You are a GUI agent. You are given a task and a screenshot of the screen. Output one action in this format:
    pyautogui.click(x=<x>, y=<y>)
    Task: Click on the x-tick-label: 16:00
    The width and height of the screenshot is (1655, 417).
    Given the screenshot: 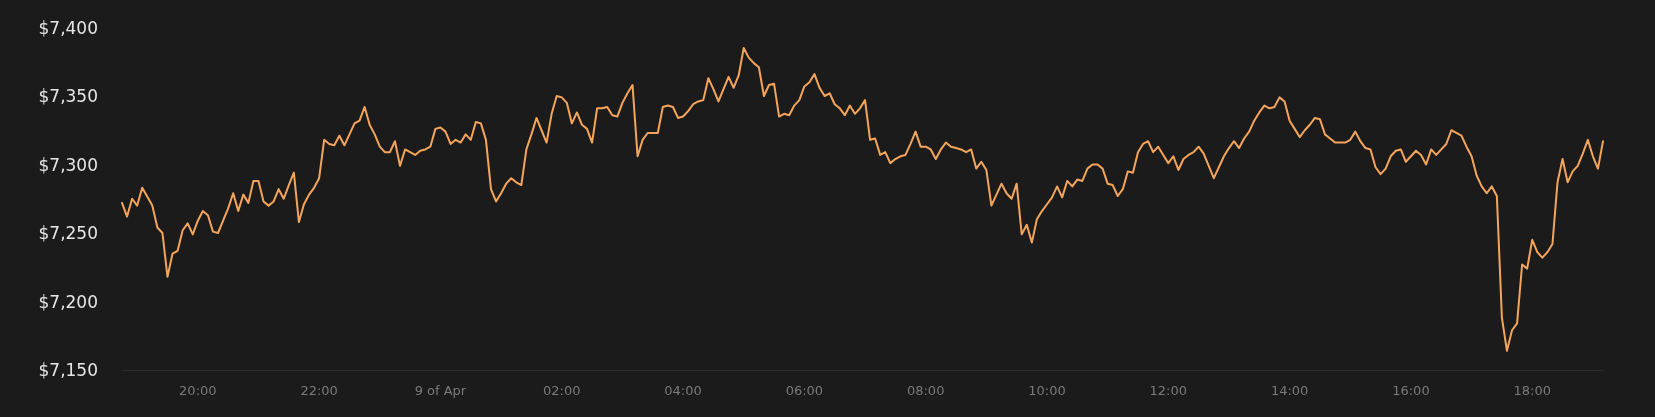 What is the action you would take?
    pyautogui.click(x=1411, y=390)
    